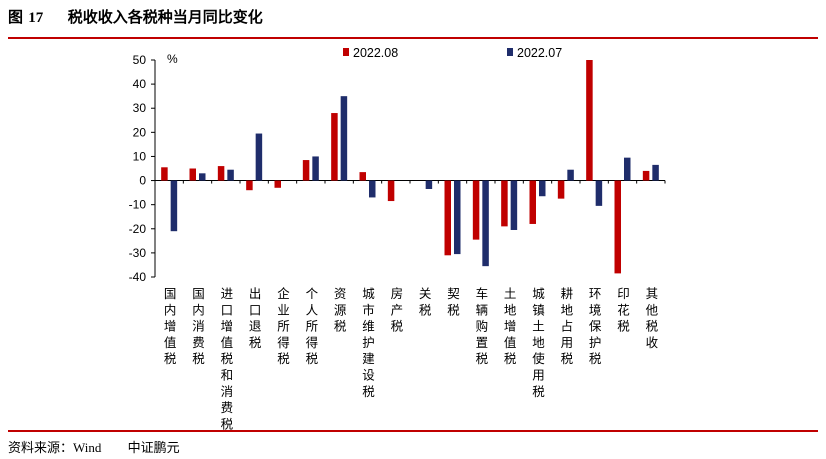  Describe the element at coordinates (138, 229) in the screenshot. I see `y-tick-label: -20` at that location.